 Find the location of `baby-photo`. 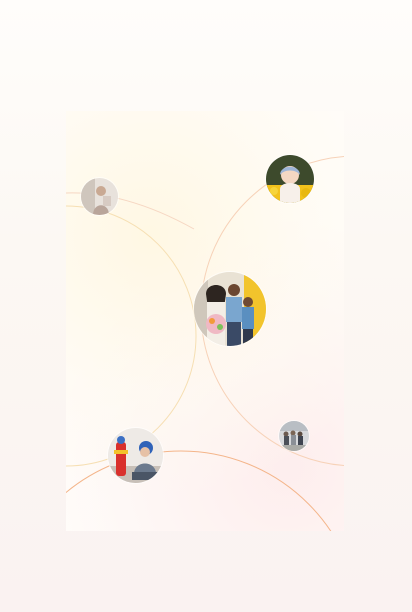

baby-photo is located at coordinates (290, 179).